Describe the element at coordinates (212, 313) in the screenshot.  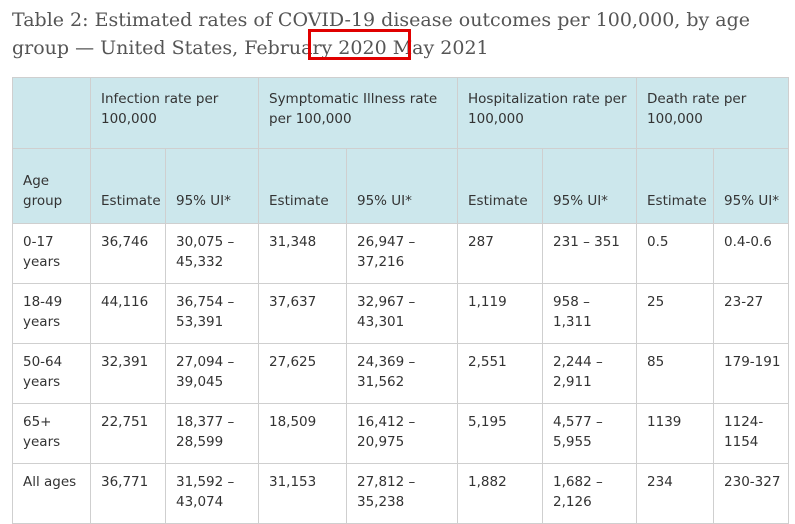
I see `infection-ui-cell: 36,754 – 53,391` at that location.